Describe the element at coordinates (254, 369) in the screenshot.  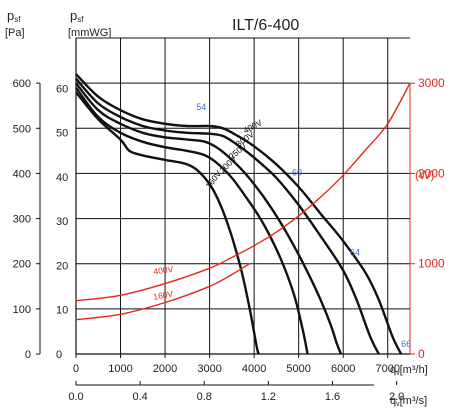
I see `x-m3h-tick-label: 4000` at that location.